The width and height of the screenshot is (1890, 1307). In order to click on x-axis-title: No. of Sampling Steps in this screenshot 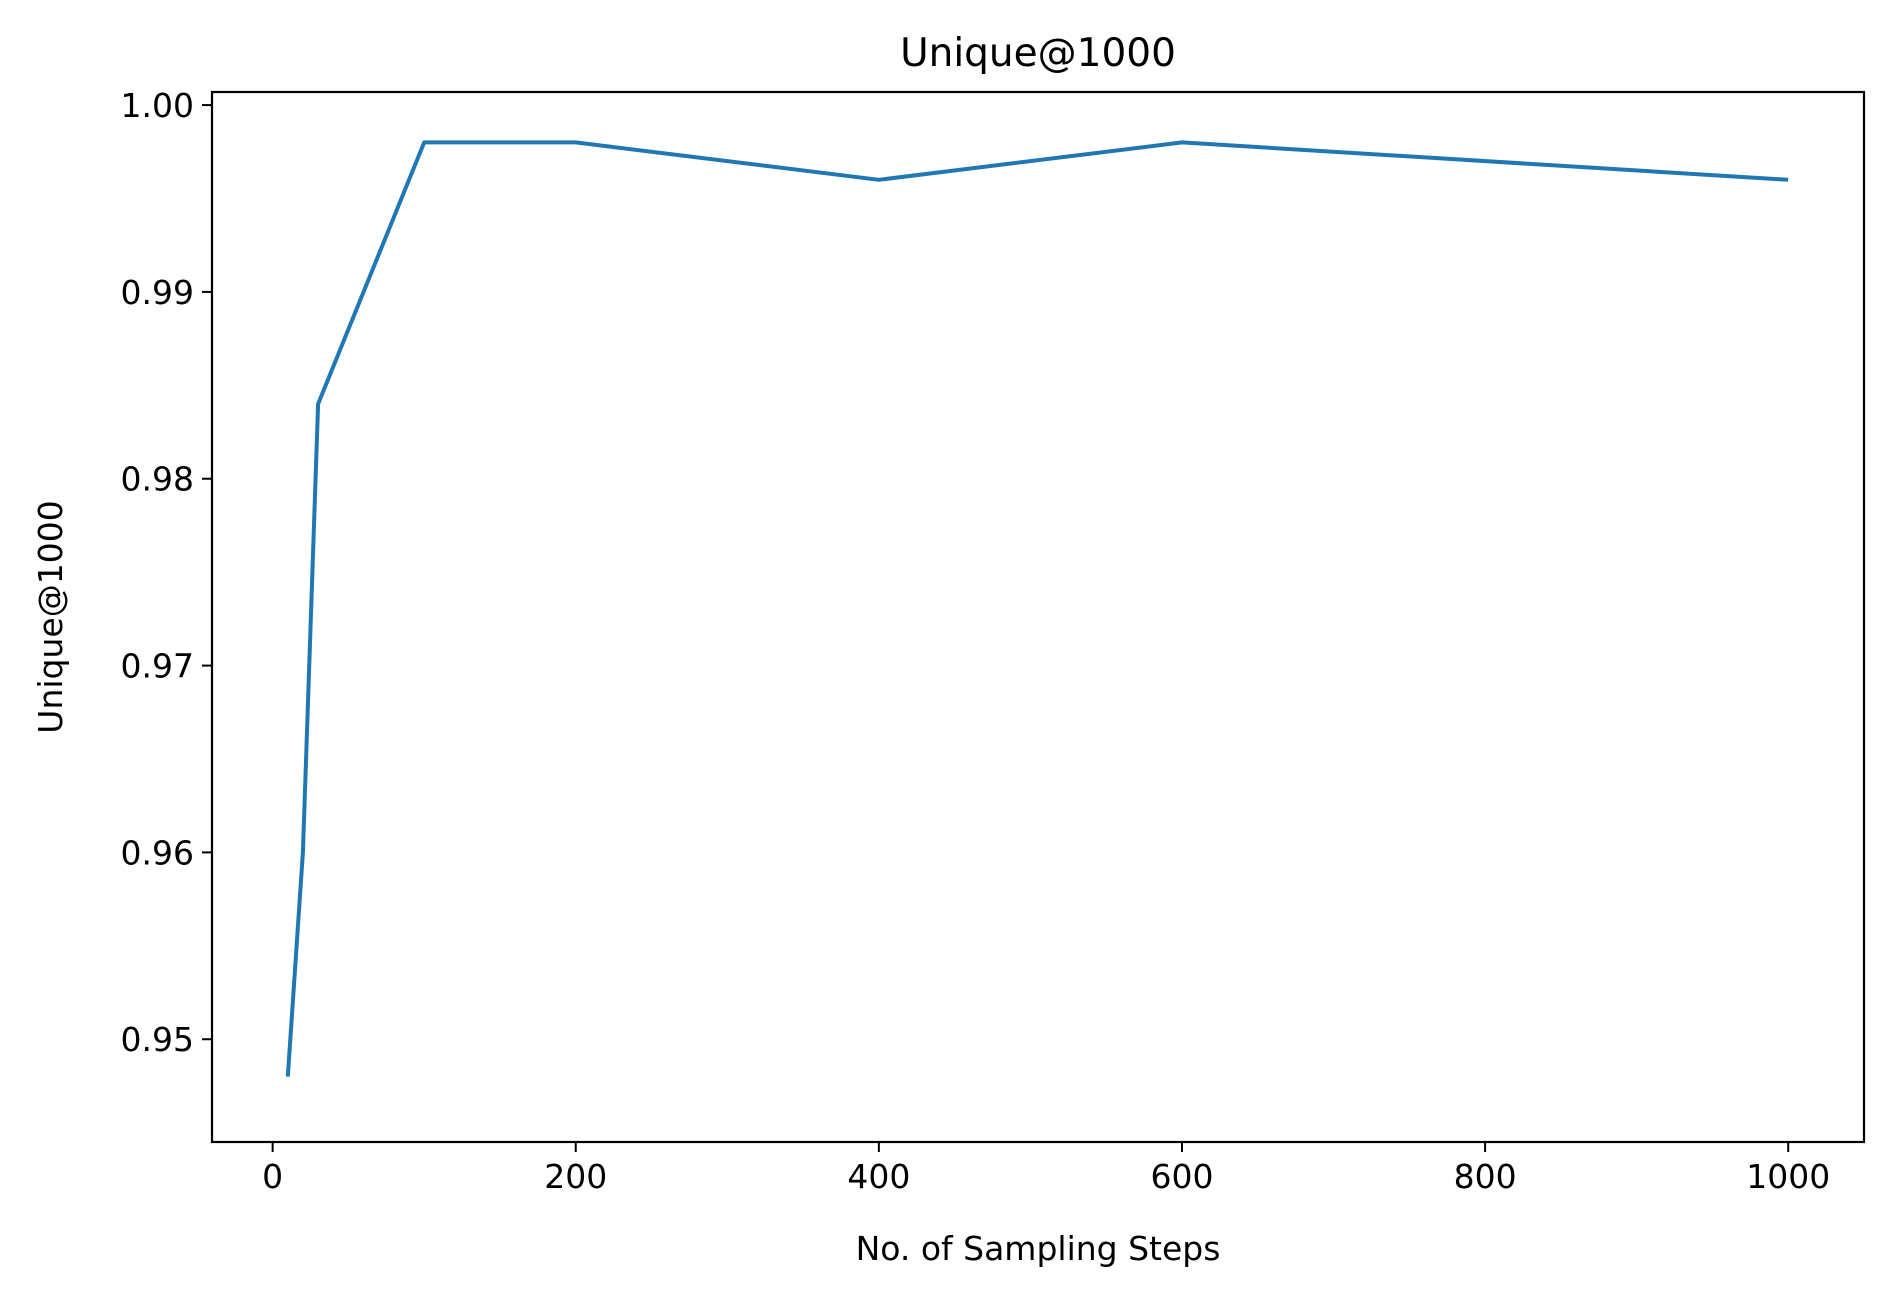, I will do `click(1038, 1248)`.